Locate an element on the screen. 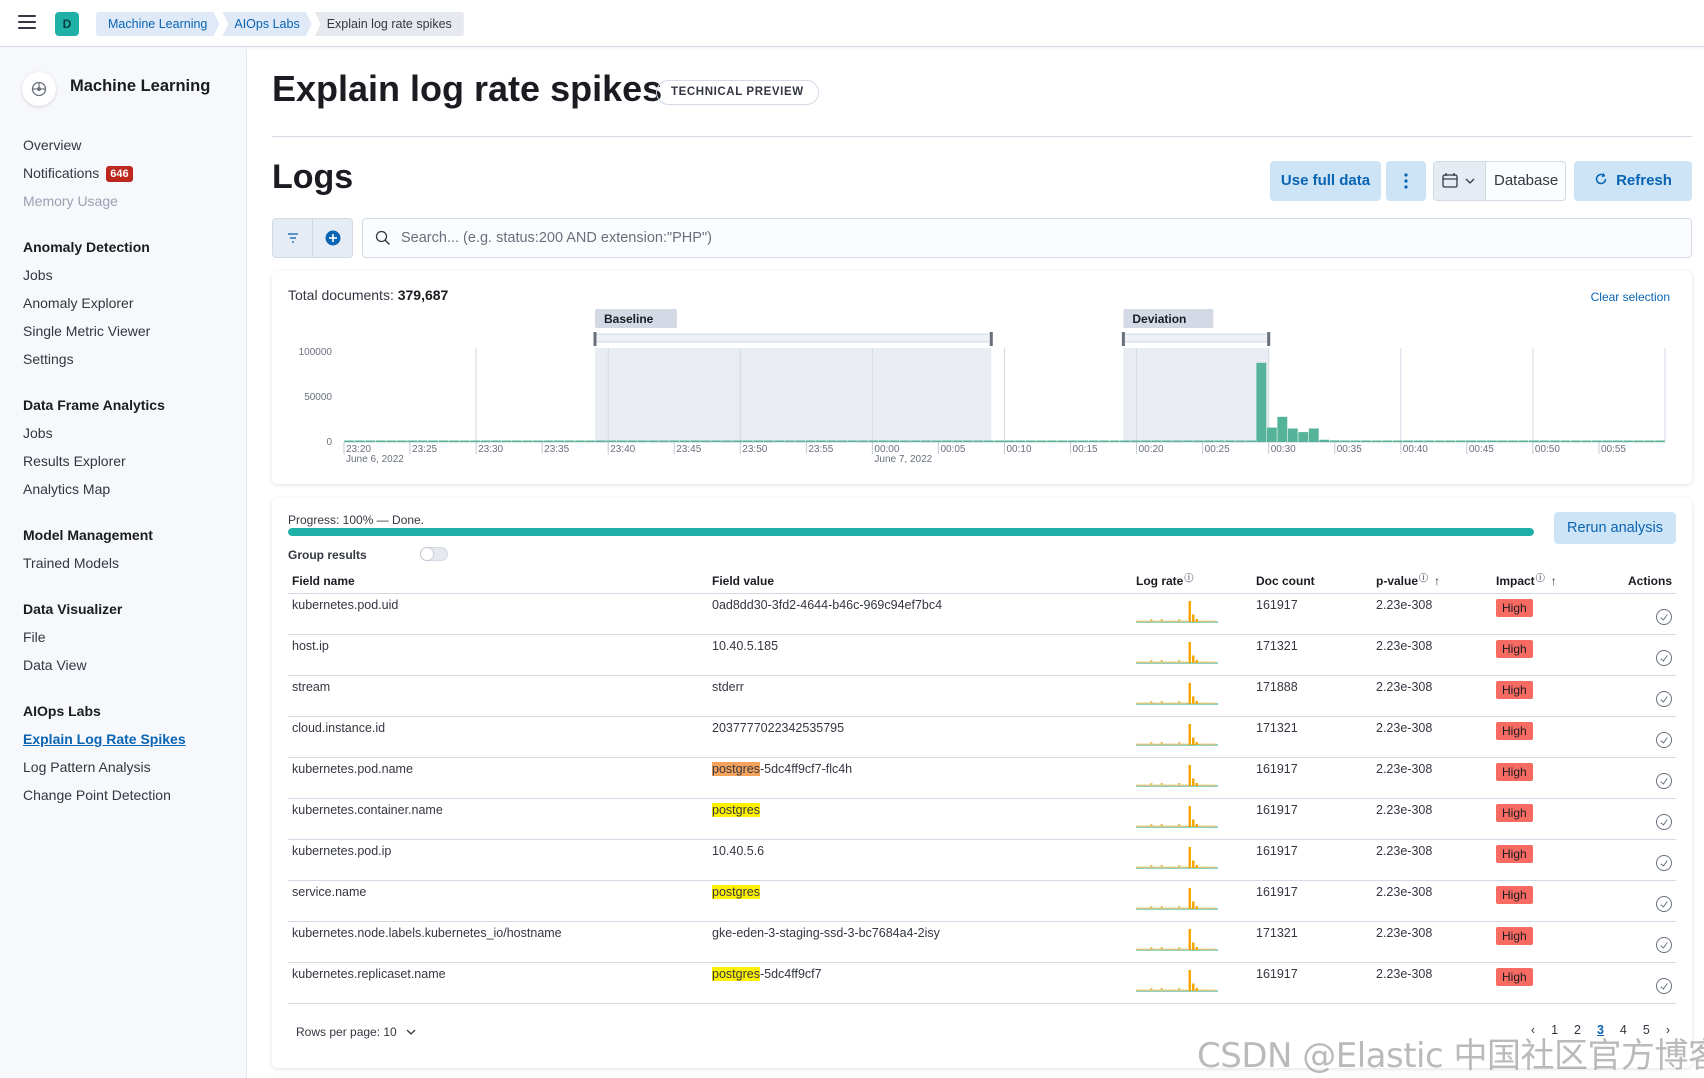  sidebar-item-results-explorer: Results Explorer is located at coordinates (74, 461).